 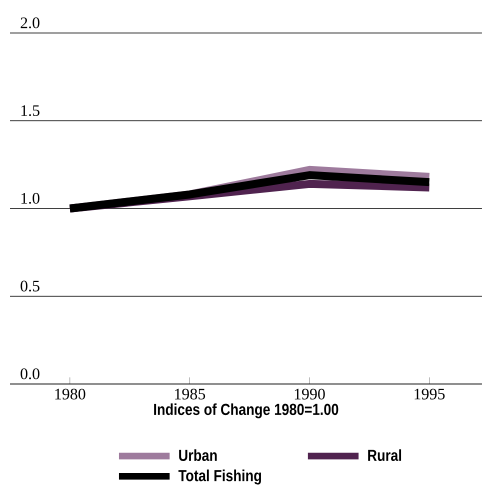 I want to click on y-tick-label: 0.0, so click(x=30, y=374).